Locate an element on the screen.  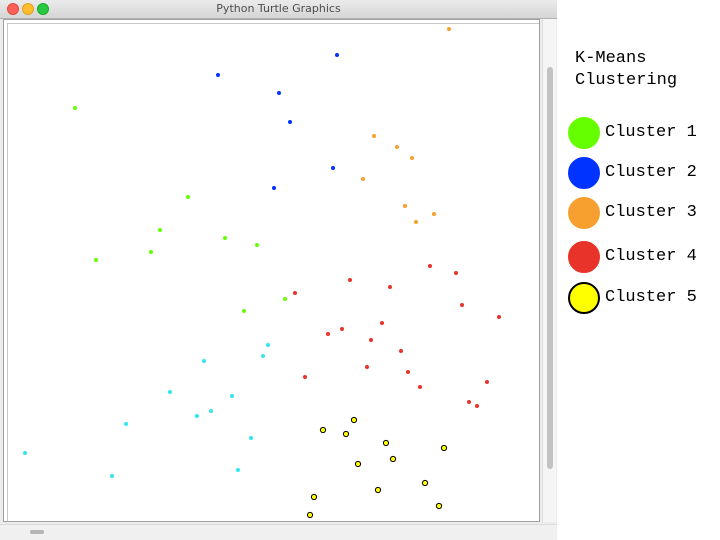
cluster-2-swatch is located at coordinates (584, 173).